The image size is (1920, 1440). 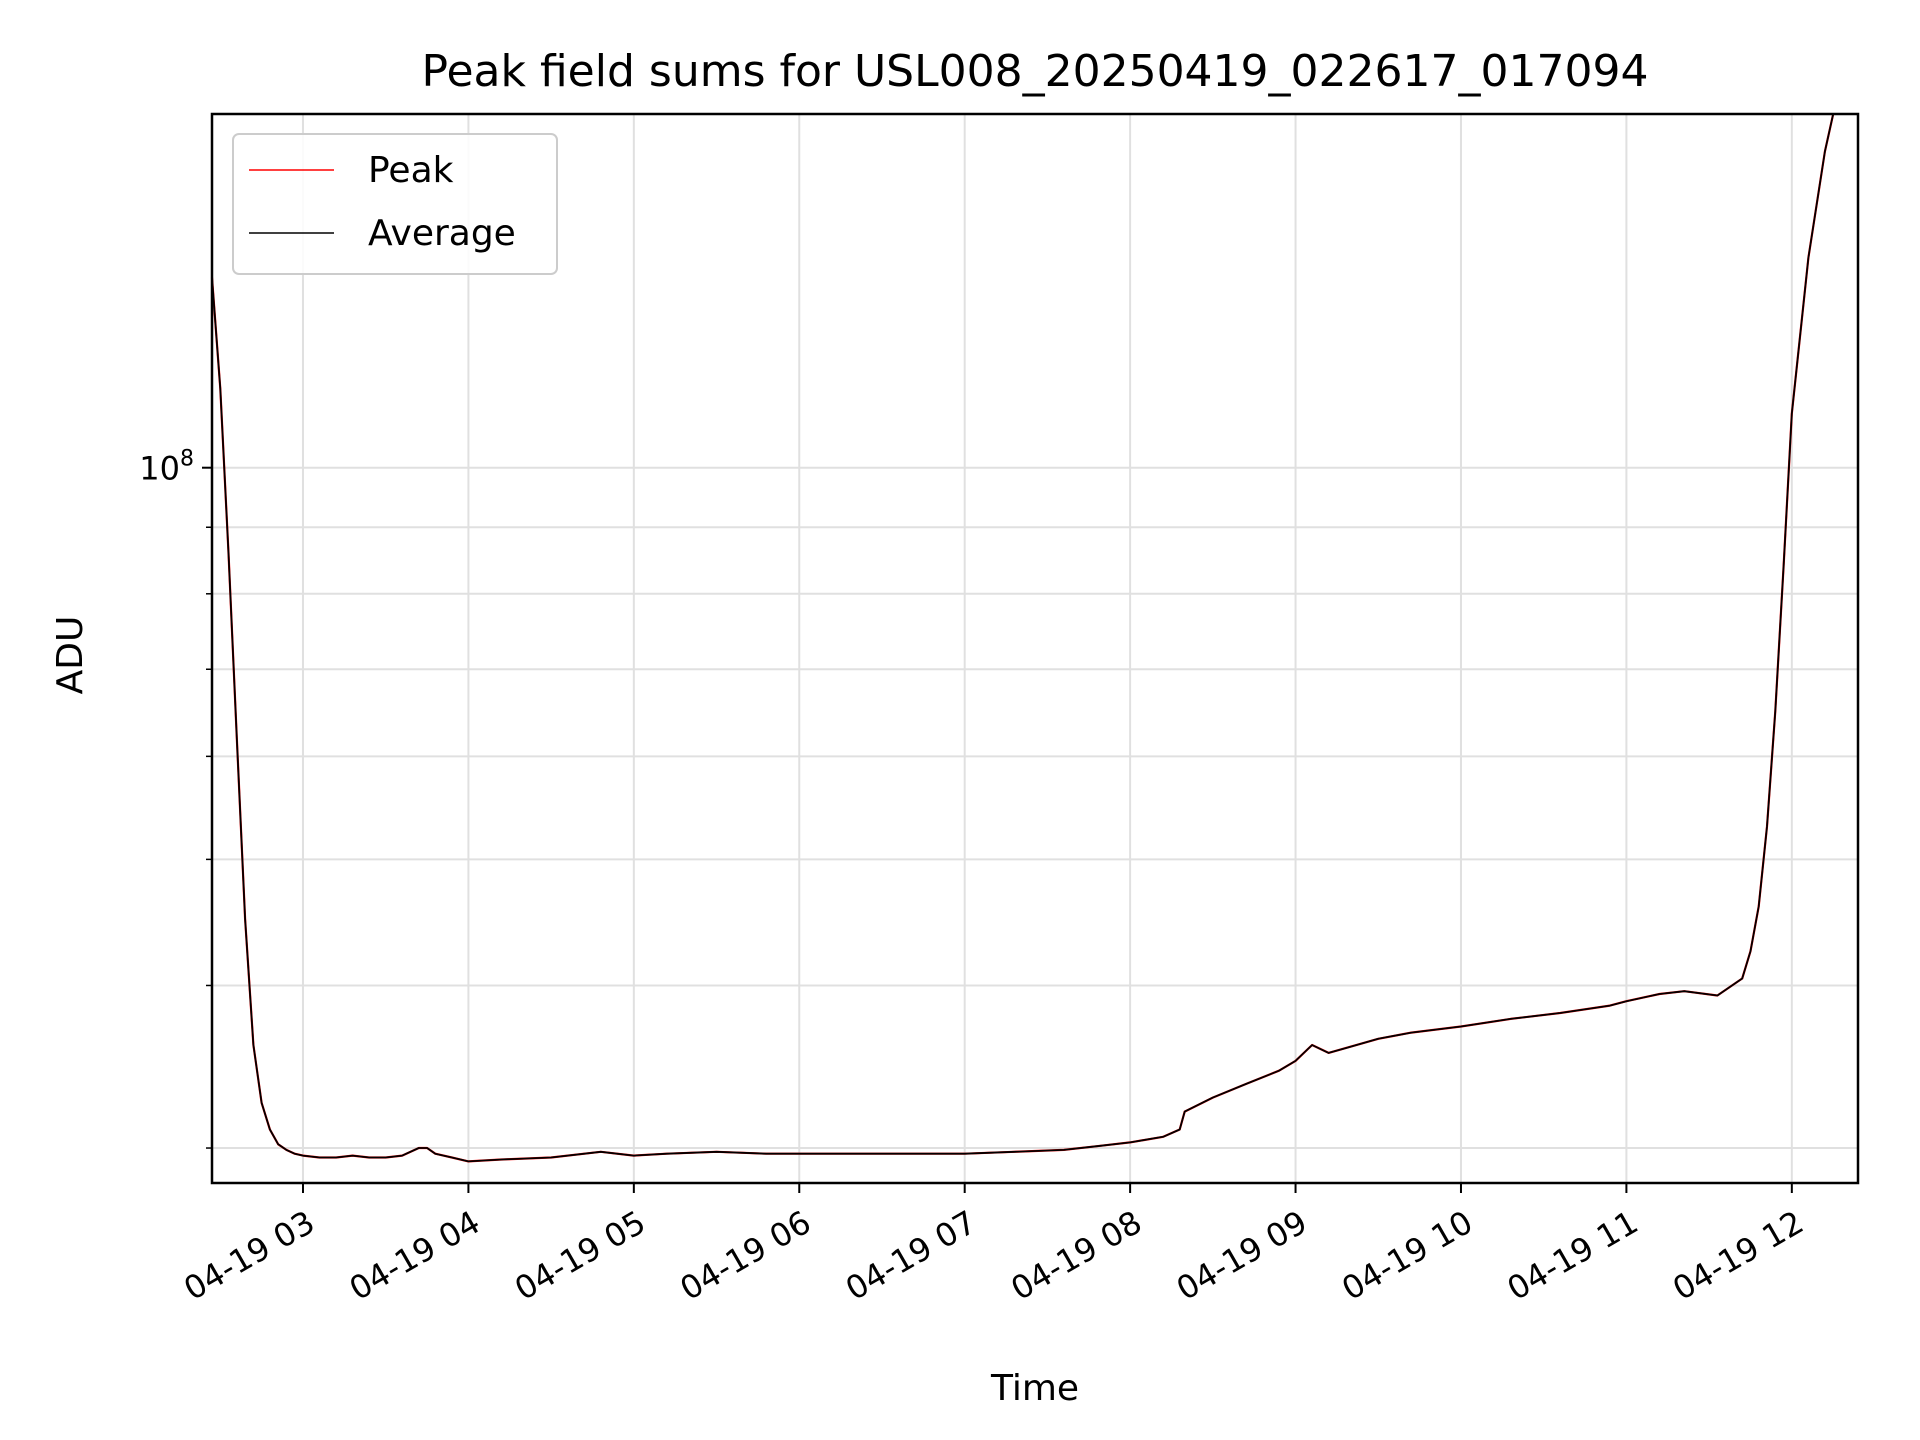 I want to click on legend: Peak Average, so click(x=395, y=204).